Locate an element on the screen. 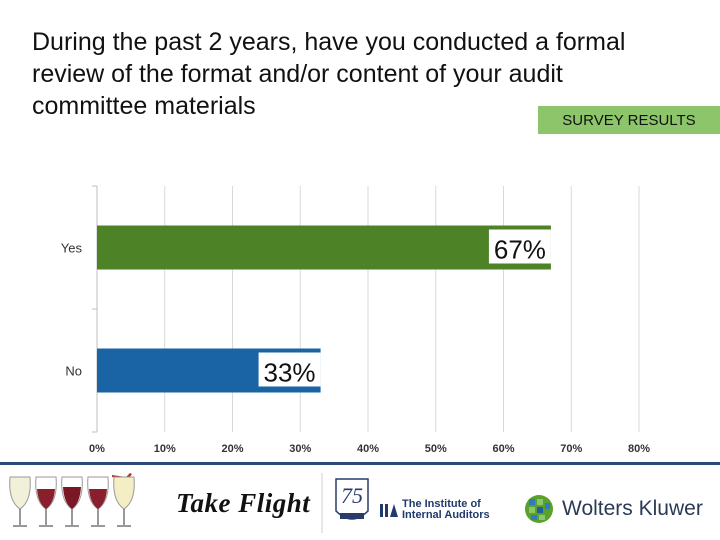 The width and height of the screenshot is (720, 540). x-tick-label: 30% is located at coordinates (300, 449).